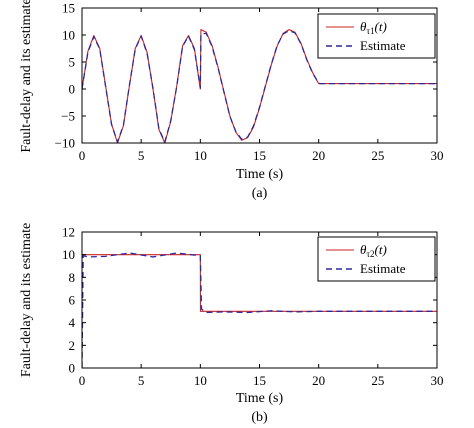 Image resolution: width=474 pixels, height=428 pixels. I want to click on legend: θτ1(t) Estimate, so click(376, 36).